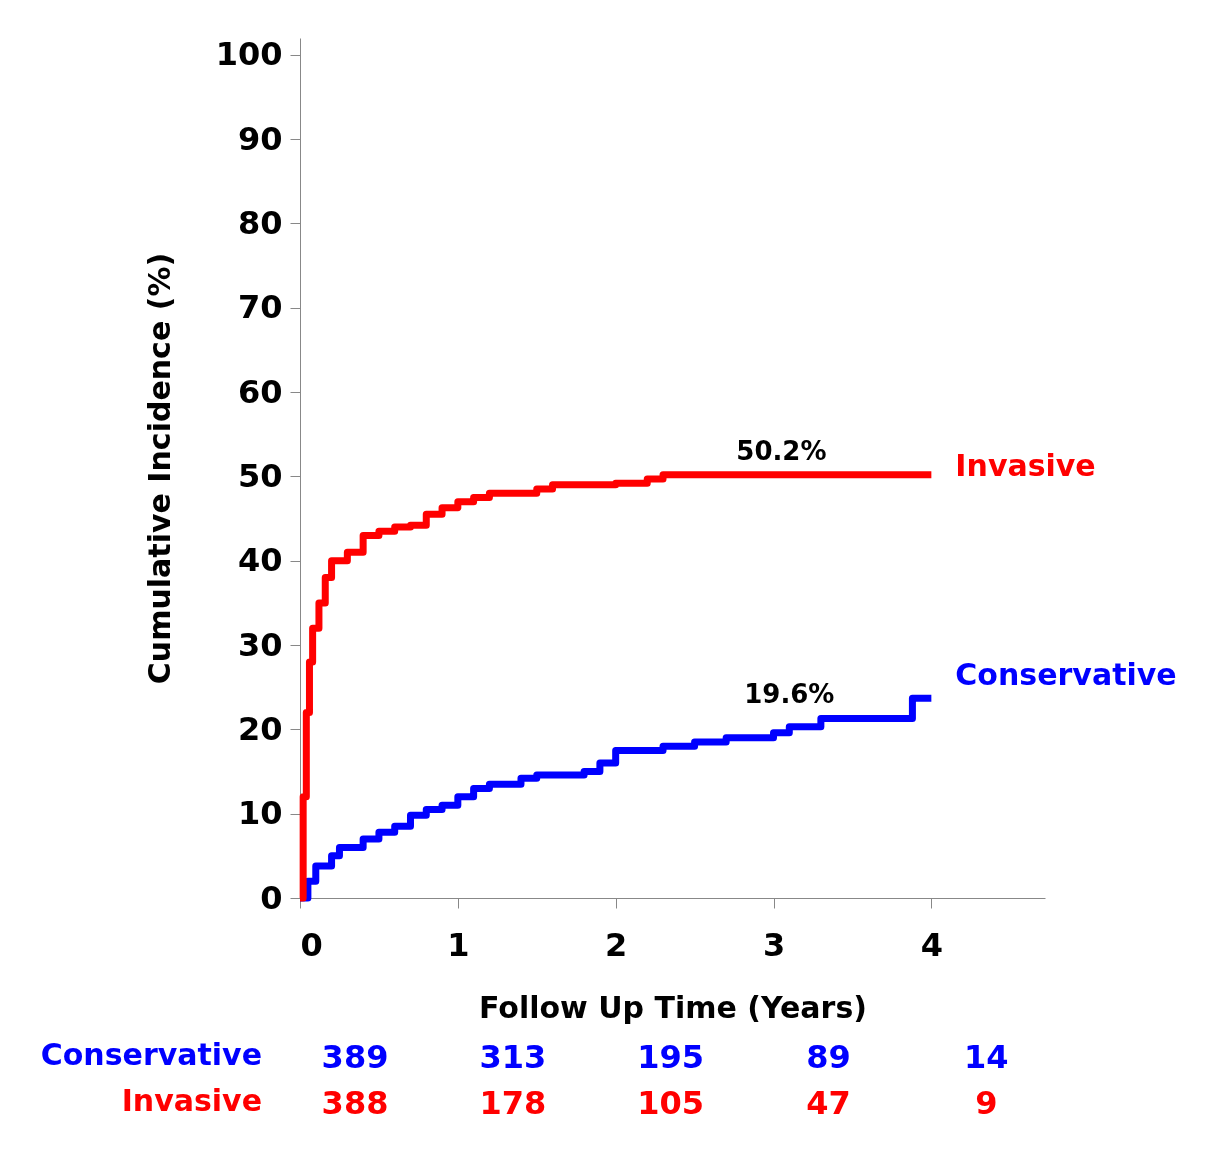 This screenshot has height=1150, width=1230. Describe the element at coordinates (151, 1054) in the screenshot. I see `text: Conservative` at that location.